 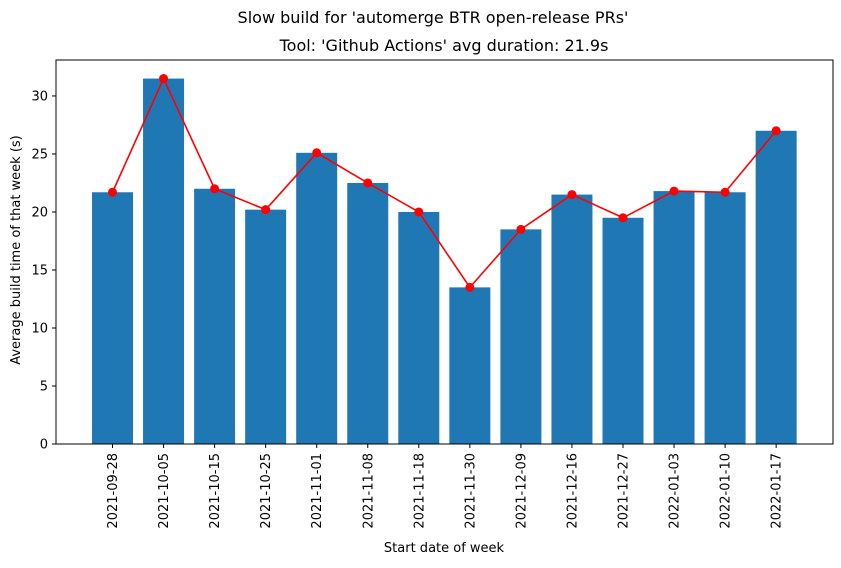 What do you see at coordinates (164, 491) in the screenshot?
I see `x-tick-label: 2021-10-05` at bounding box center [164, 491].